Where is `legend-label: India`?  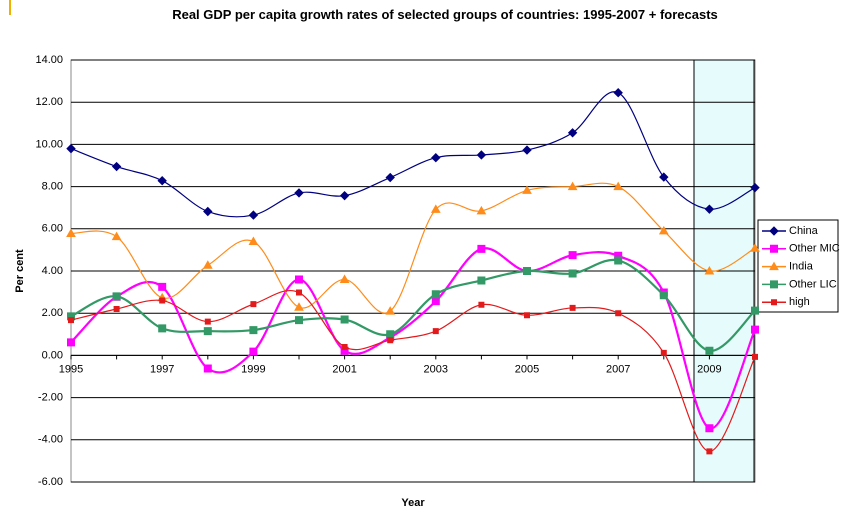
legend-label: India is located at coordinates (801, 267).